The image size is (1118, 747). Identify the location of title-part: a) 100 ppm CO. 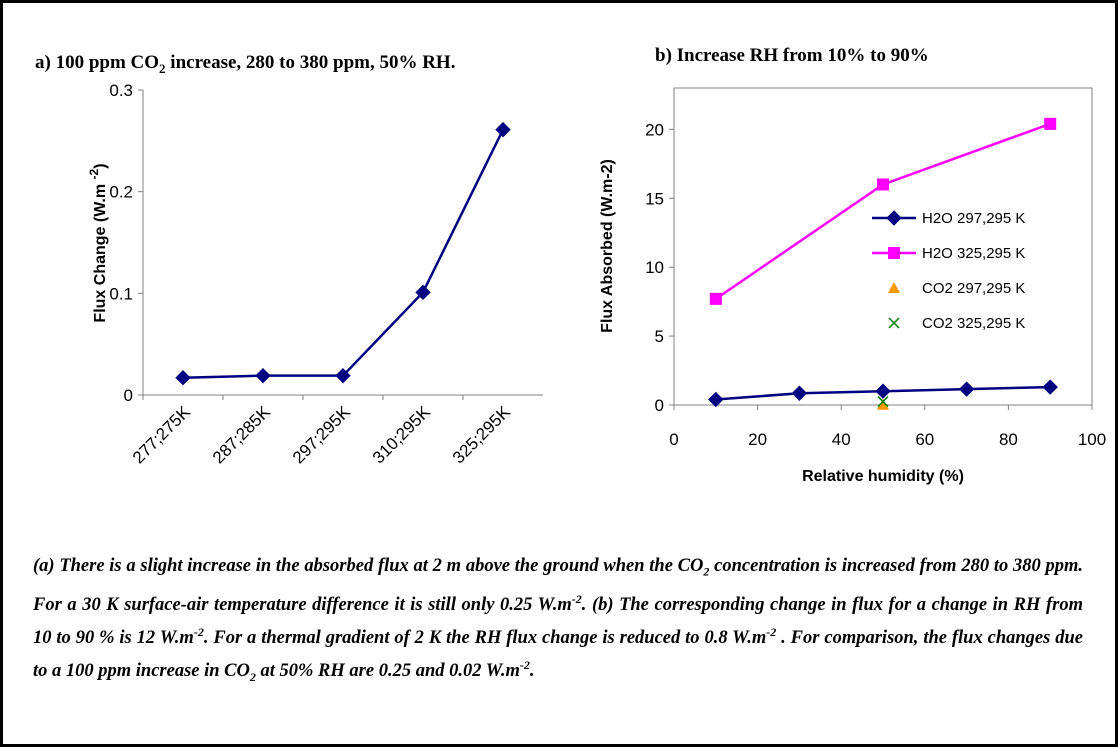
(97, 62).